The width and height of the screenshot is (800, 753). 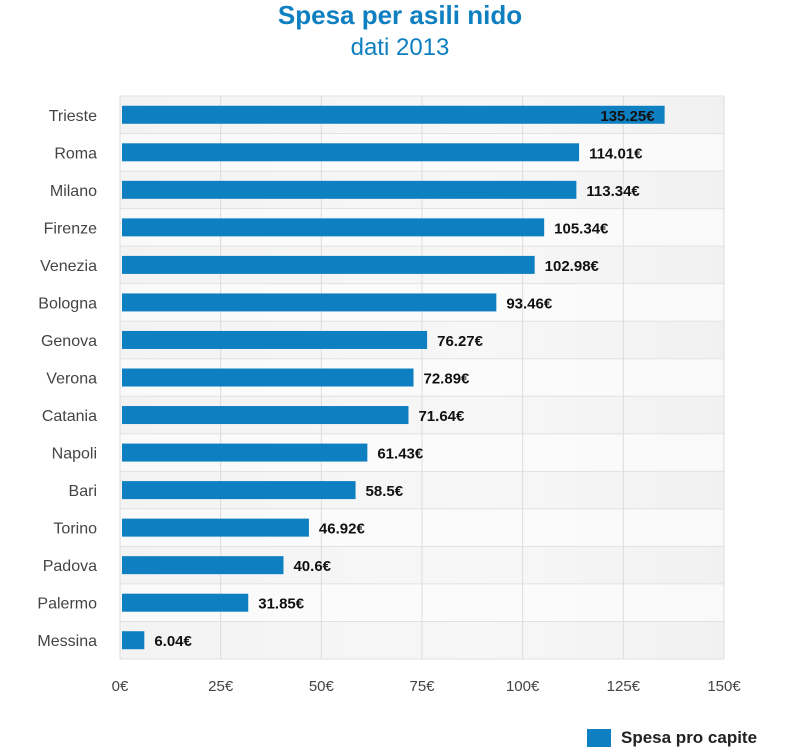 I want to click on category-label: Bologna, so click(x=67, y=303).